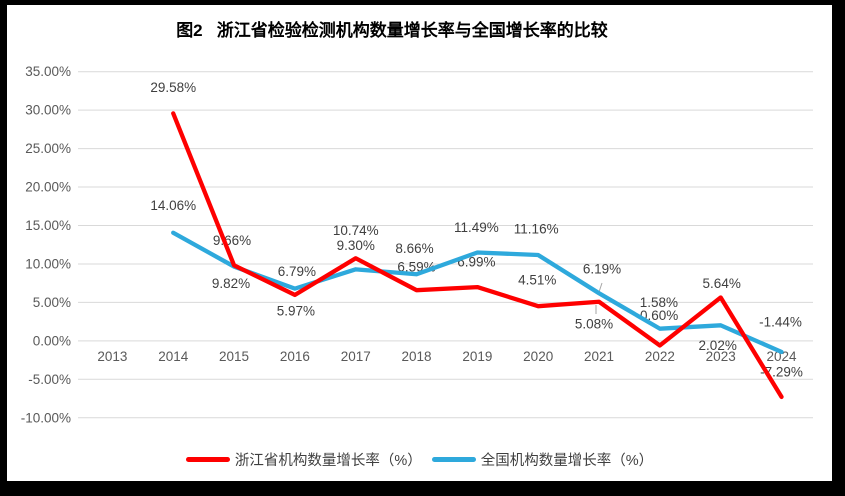 The height and width of the screenshot is (496, 845). What do you see at coordinates (453, 459) in the screenshot?
I see `legend-swatch-national-blue-line` at bounding box center [453, 459].